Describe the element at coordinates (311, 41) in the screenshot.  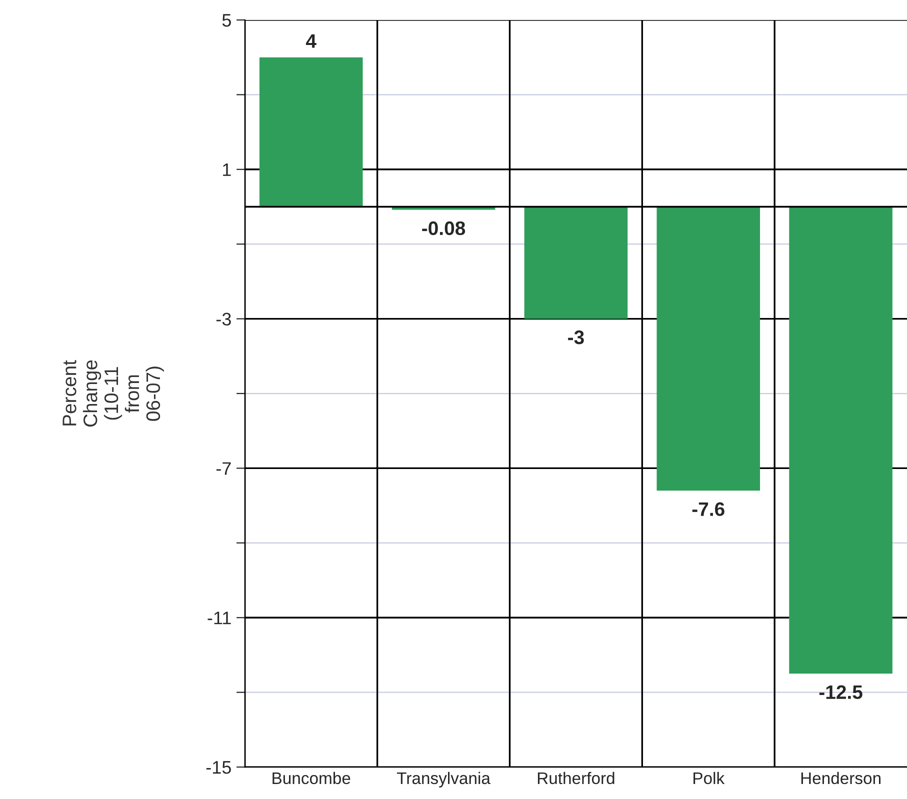
I see `data-label: 4` at that location.